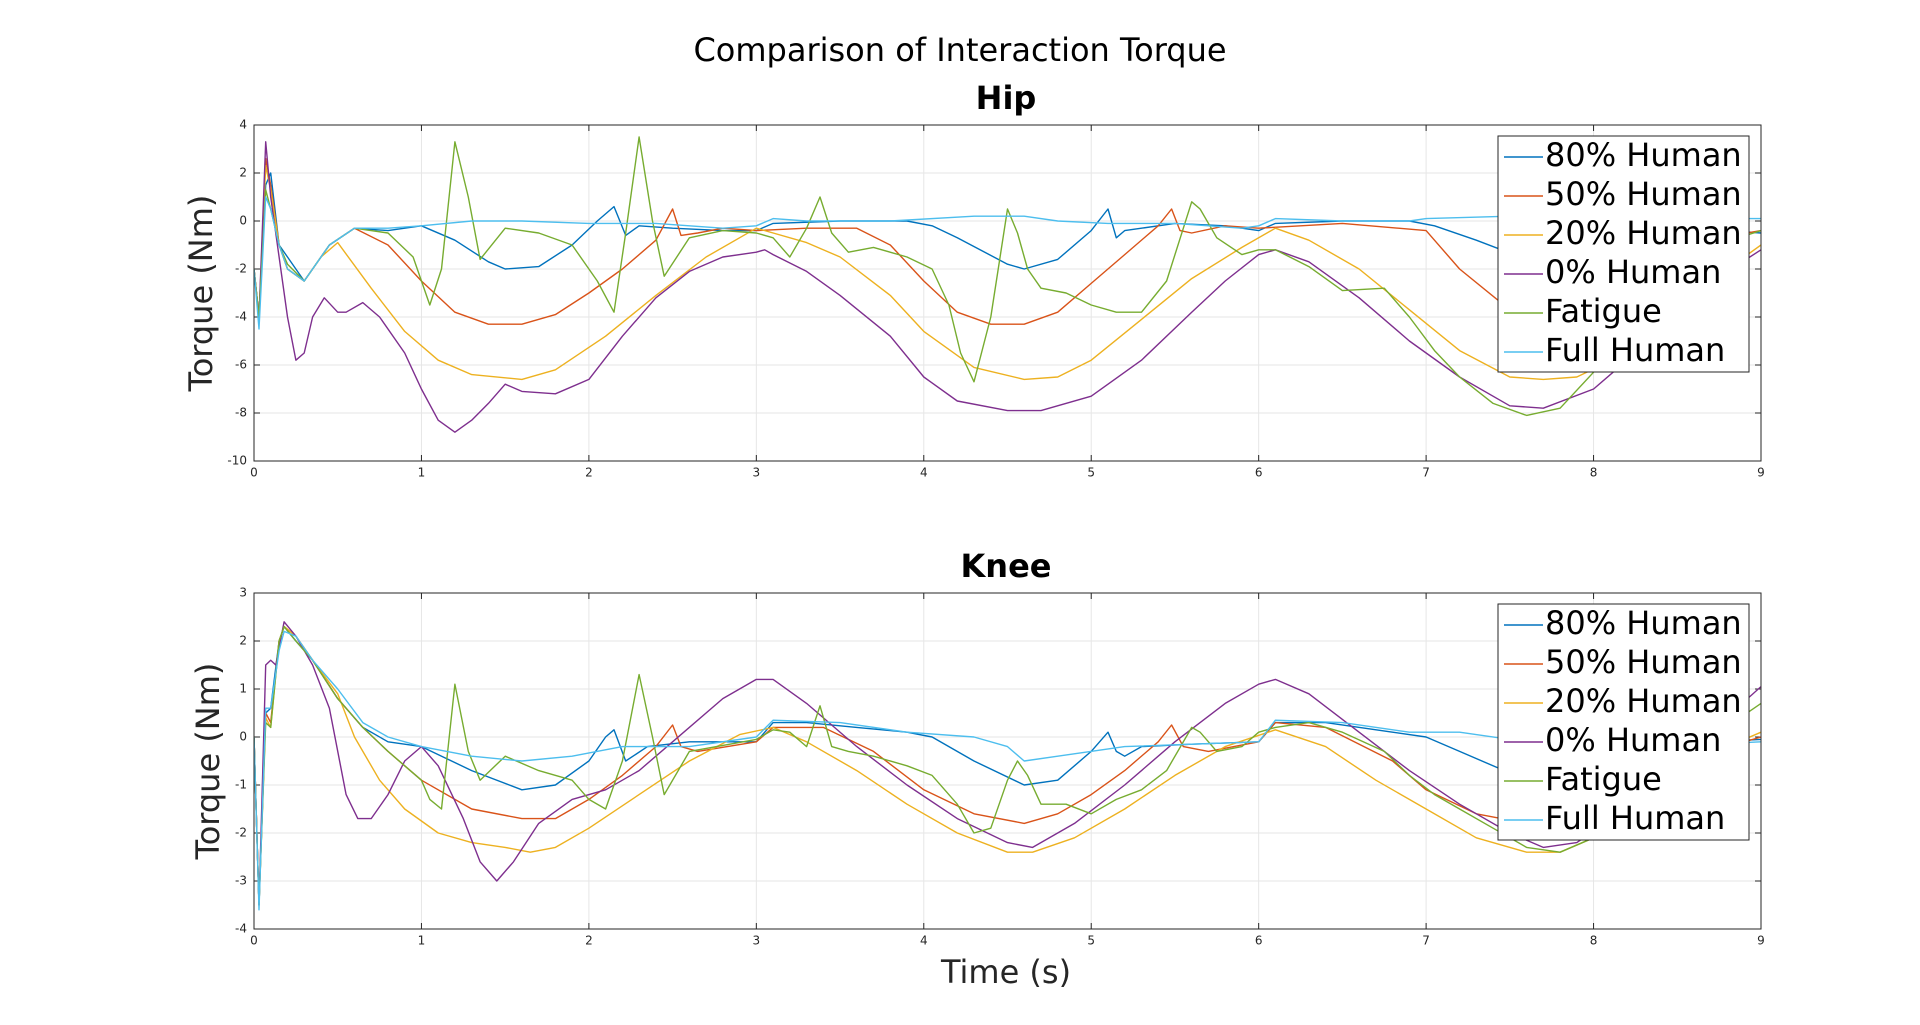 The width and height of the screenshot is (1920, 1025). What do you see at coordinates (1426, 473) in the screenshot?
I see `hip-x-tick-label: 7` at bounding box center [1426, 473].